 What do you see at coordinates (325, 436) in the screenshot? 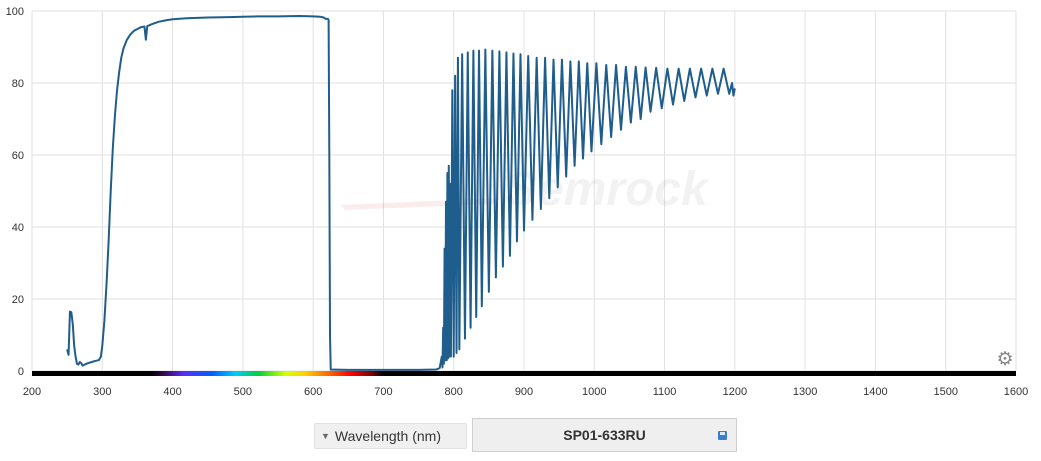
I see `caret-down-icon: ▼` at bounding box center [325, 436].